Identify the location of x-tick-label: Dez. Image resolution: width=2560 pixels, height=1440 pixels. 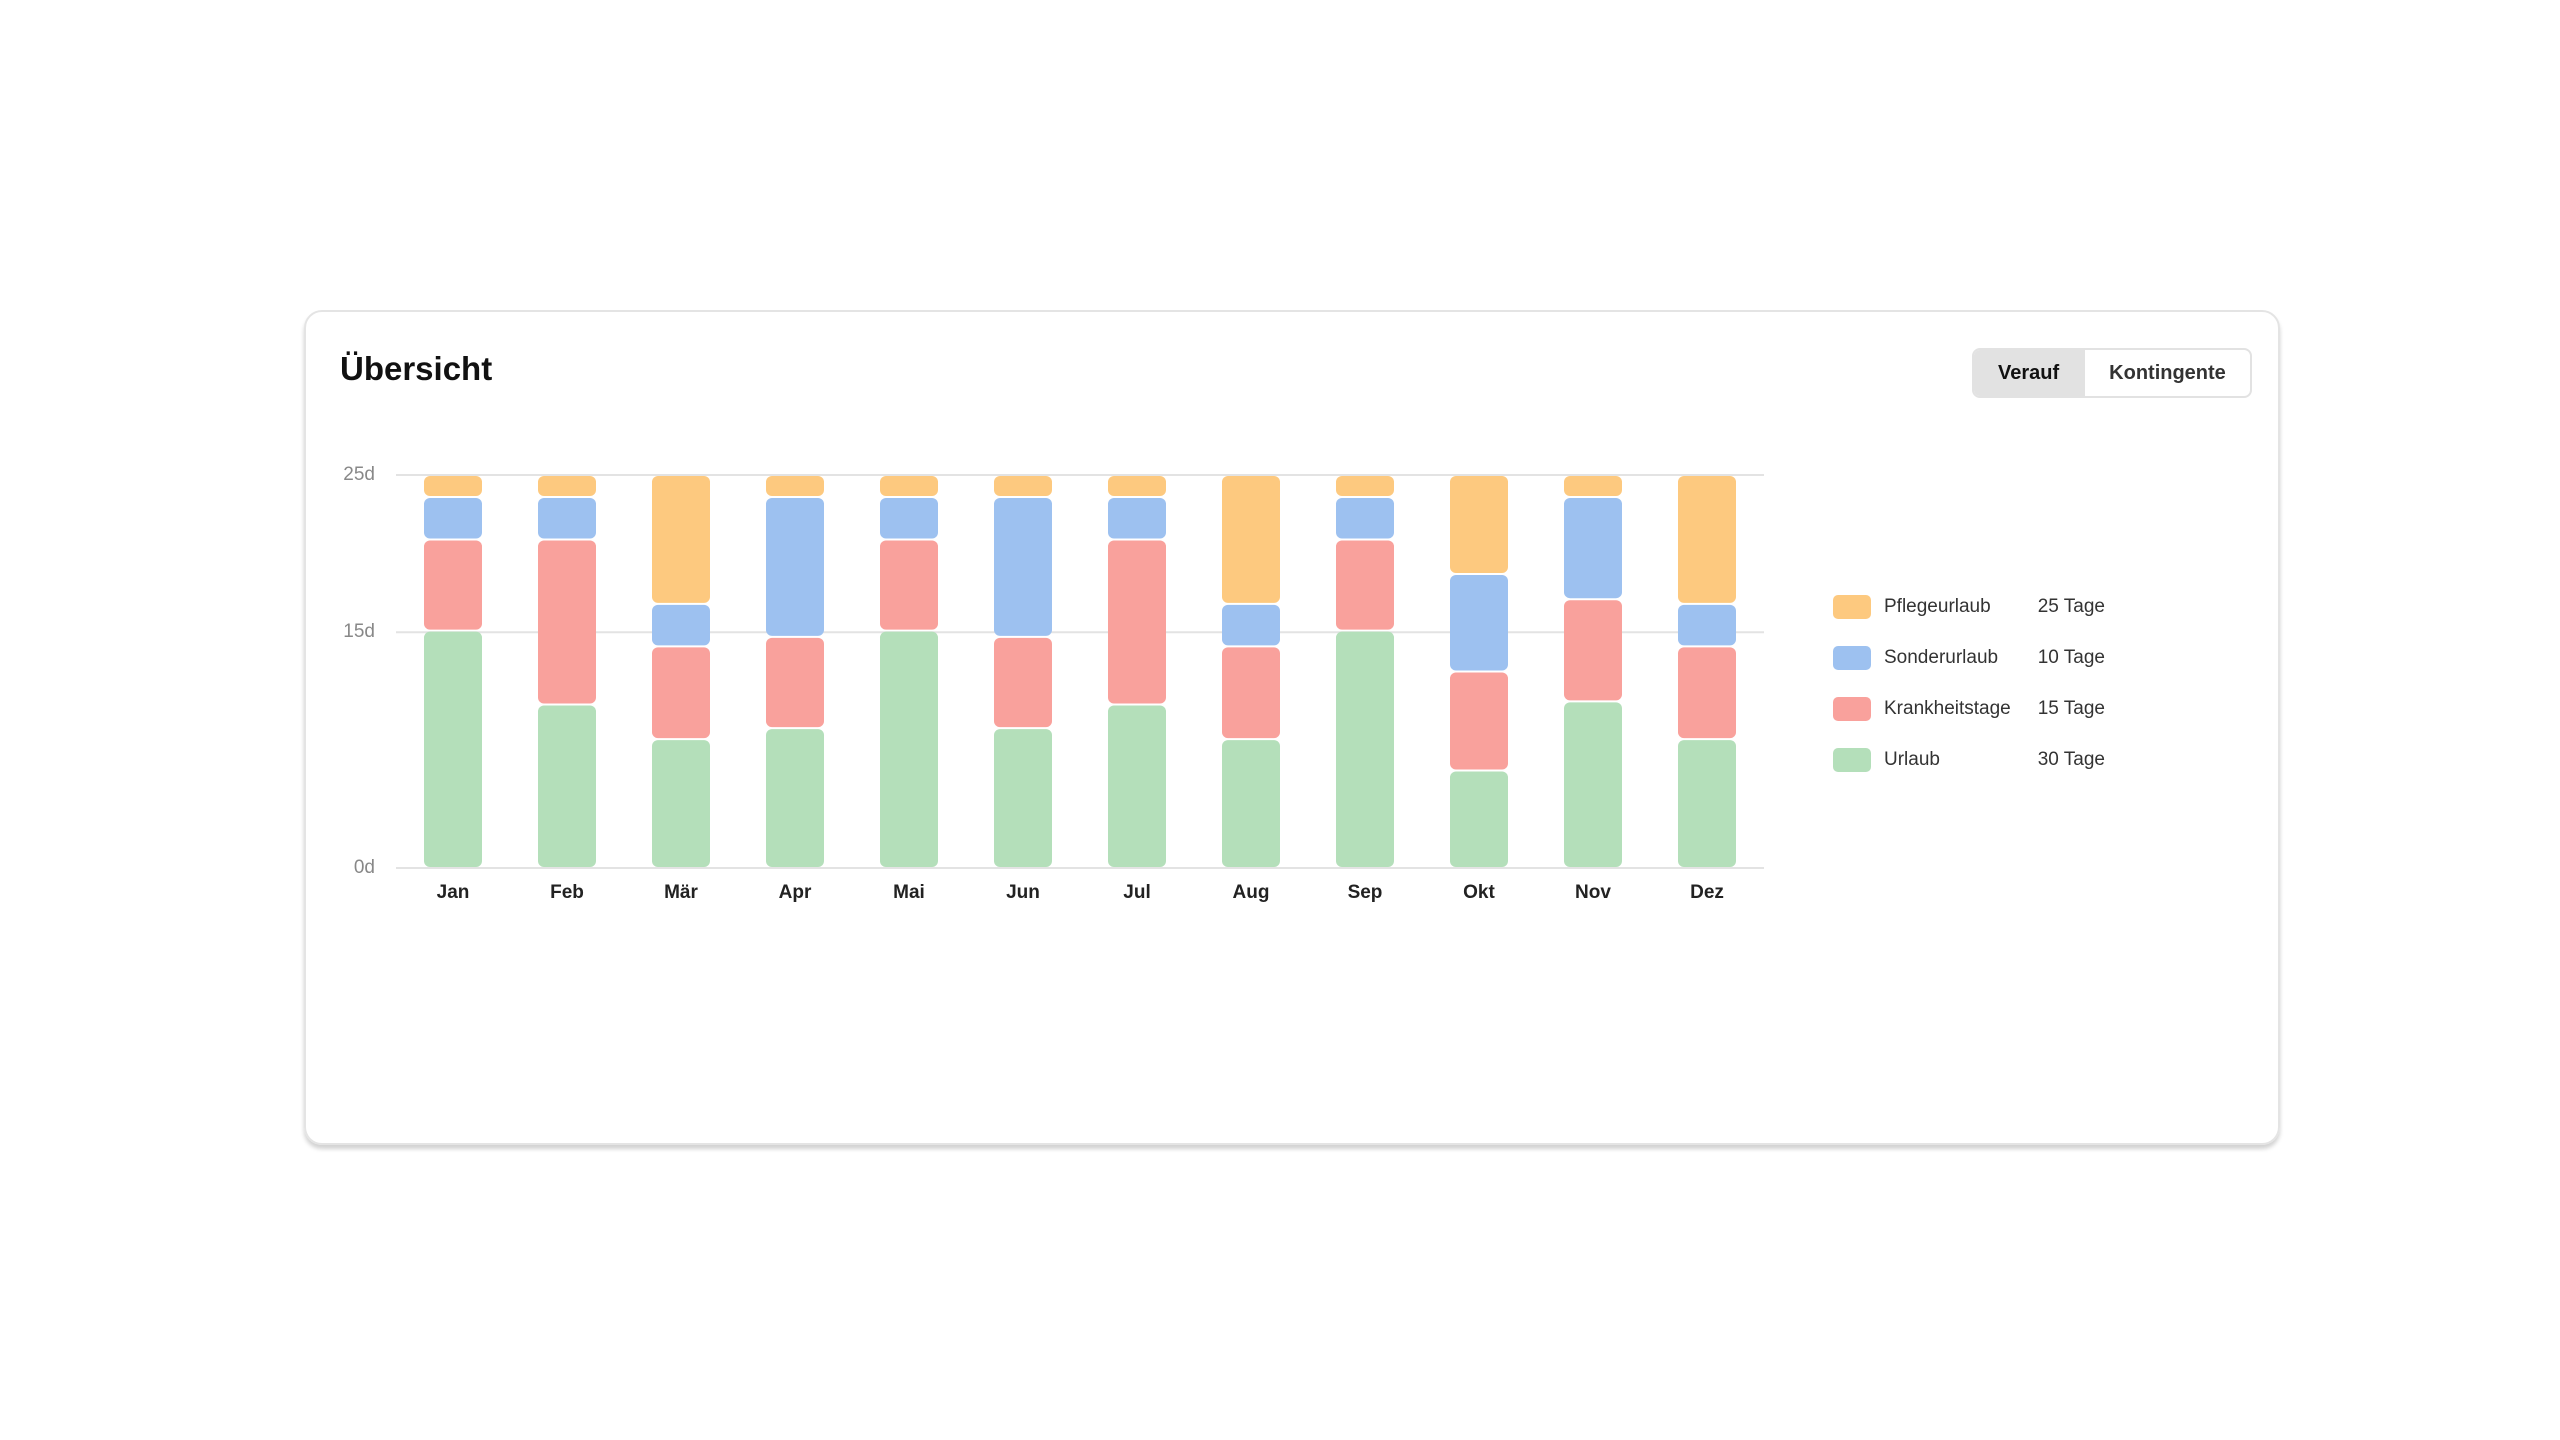
(1707, 892).